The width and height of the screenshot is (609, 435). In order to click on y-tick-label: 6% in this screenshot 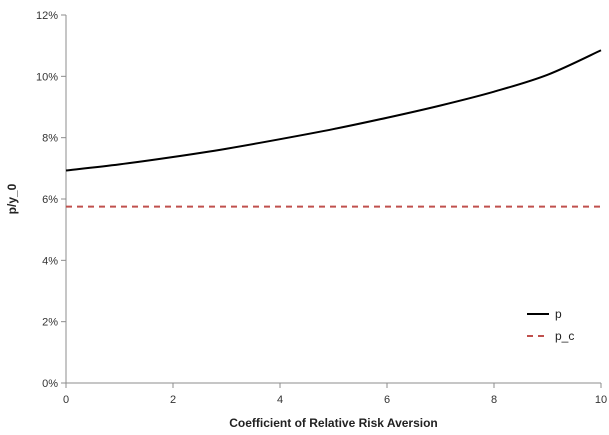, I will do `click(50, 200)`.